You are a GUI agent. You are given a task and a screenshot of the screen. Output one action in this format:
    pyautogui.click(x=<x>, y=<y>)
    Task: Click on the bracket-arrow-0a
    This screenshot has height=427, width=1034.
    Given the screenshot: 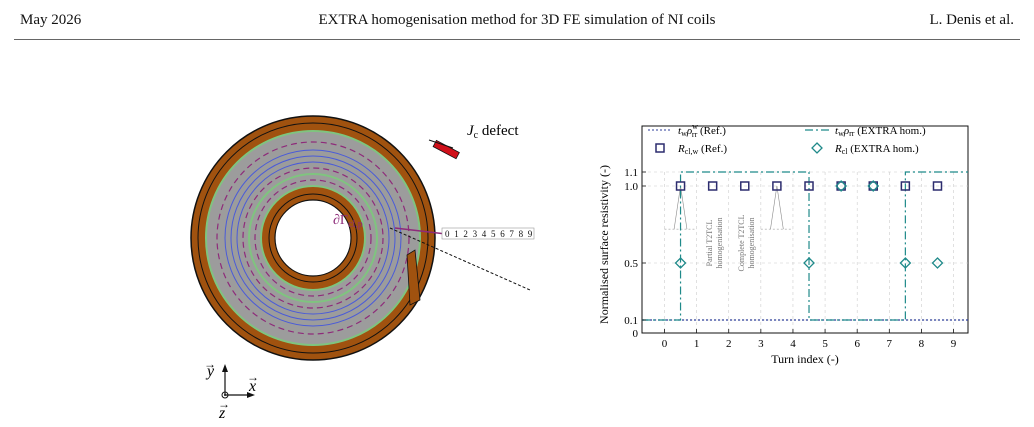 What is the action you would take?
    pyautogui.click(x=677, y=207)
    